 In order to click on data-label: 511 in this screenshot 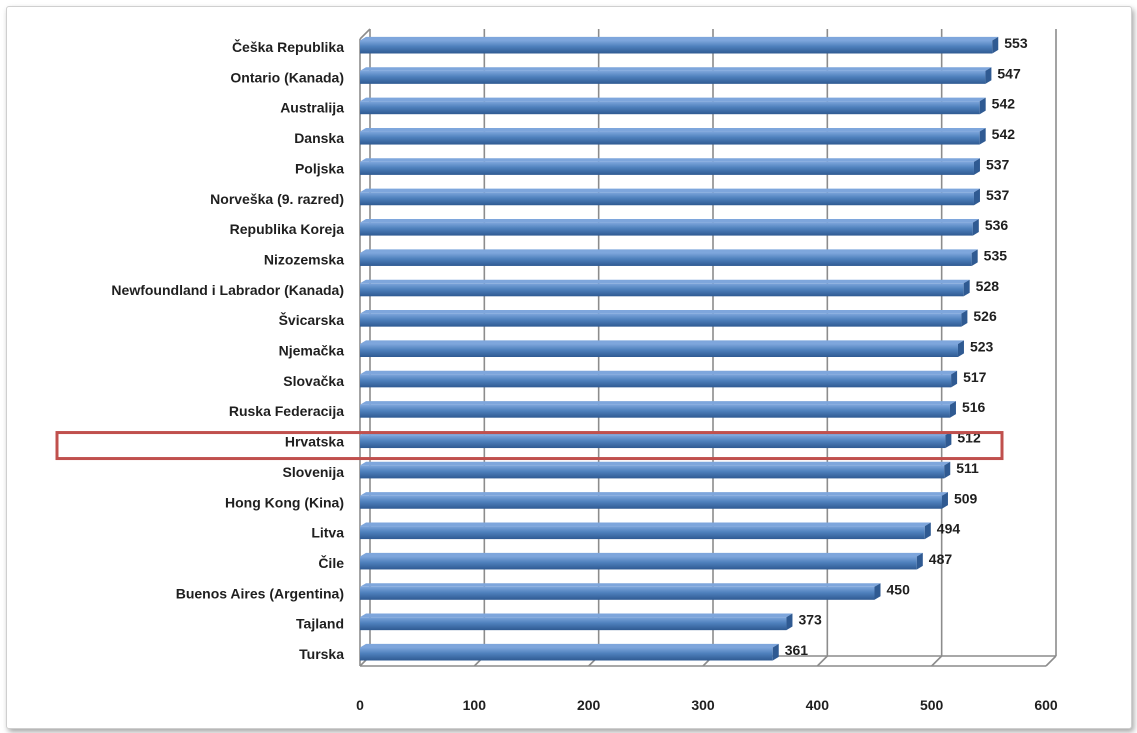, I will do `click(967, 468)`.